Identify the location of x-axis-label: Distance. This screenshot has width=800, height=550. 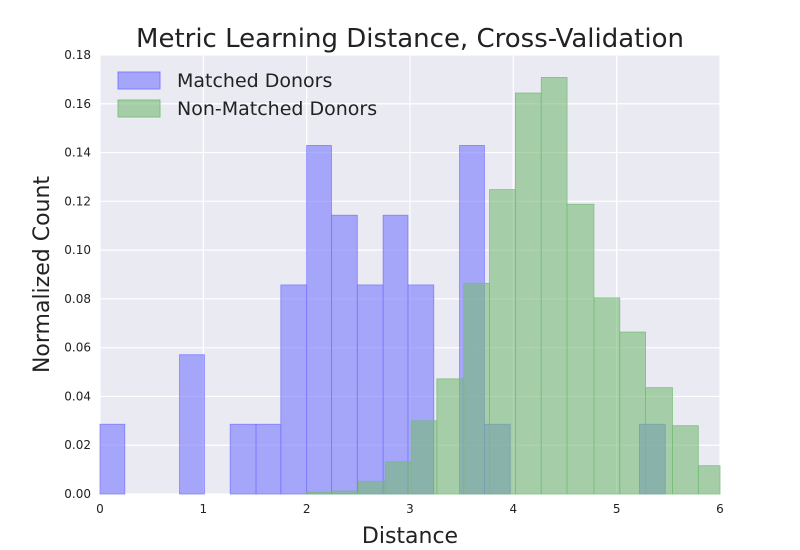
(410, 536).